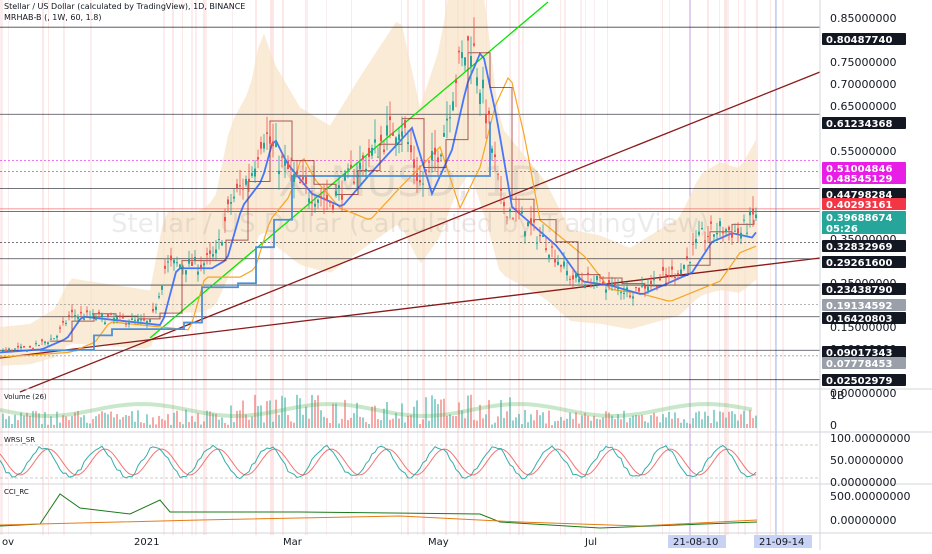  What do you see at coordinates (863, 482) in the screenshot?
I see `pane-tick: 0.00000000` at bounding box center [863, 482].